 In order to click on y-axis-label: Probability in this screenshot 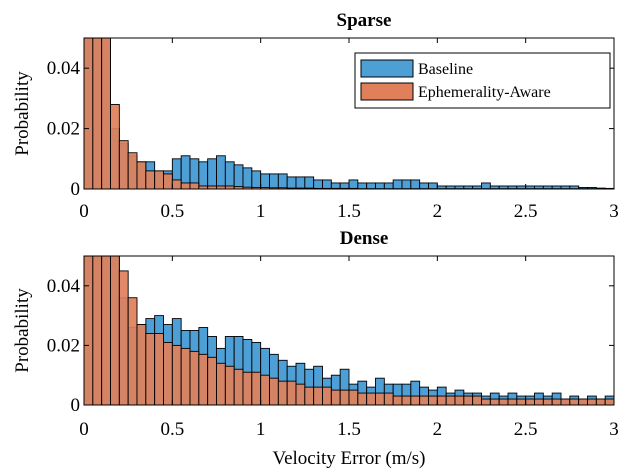, I will do `click(22, 113)`.